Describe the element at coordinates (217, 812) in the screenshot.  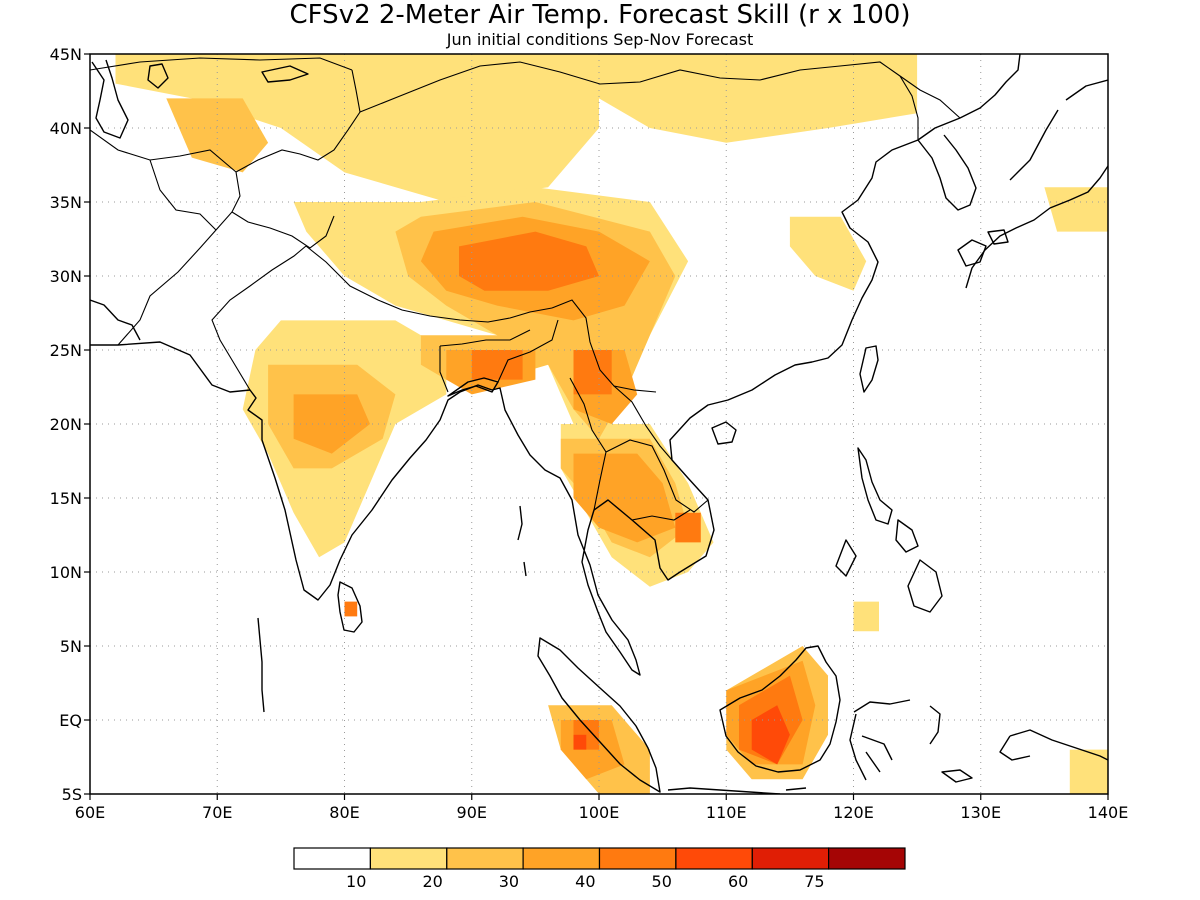
I see `lon-tick-label: 70E` at that location.